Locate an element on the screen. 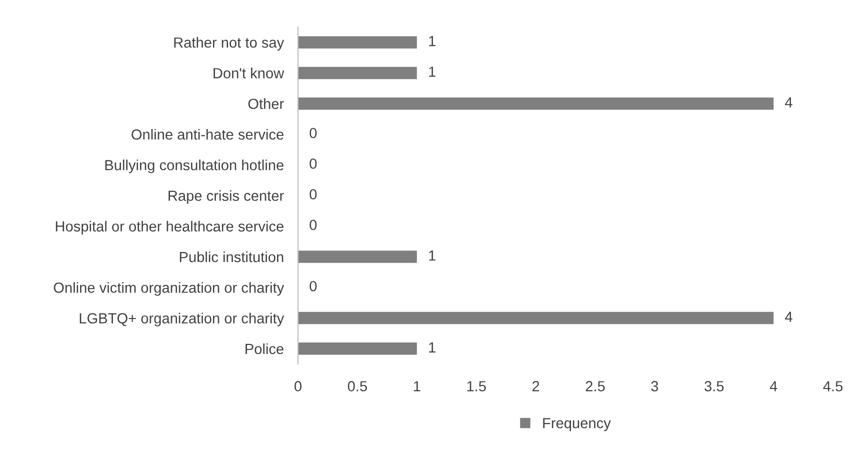 This screenshot has width=862, height=453. x-tick-label: 1.5 is located at coordinates (476, 386).